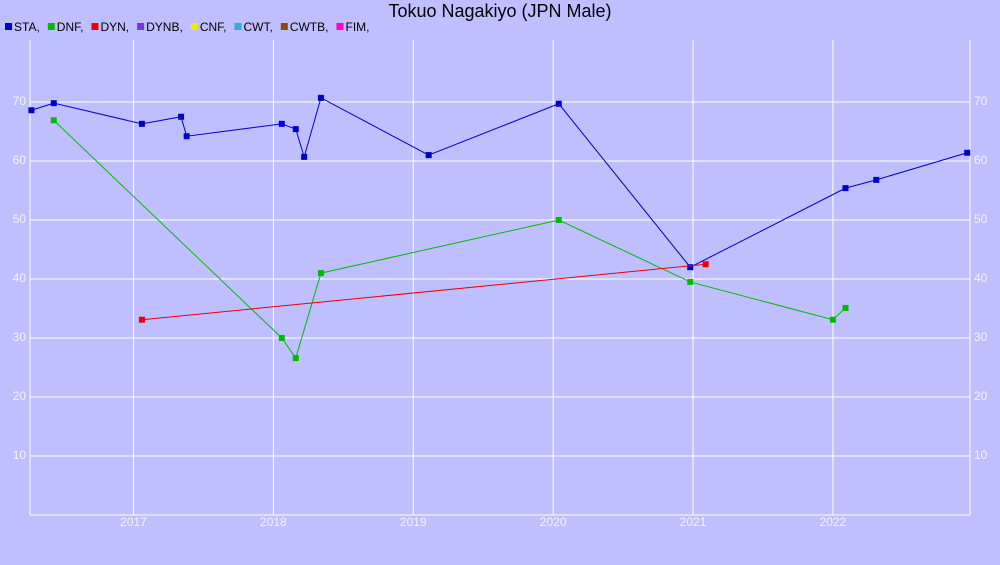 The width and height of the screenshot is (1000, 565). I want to click on y2-tick-label: 50, so click(981, 219).